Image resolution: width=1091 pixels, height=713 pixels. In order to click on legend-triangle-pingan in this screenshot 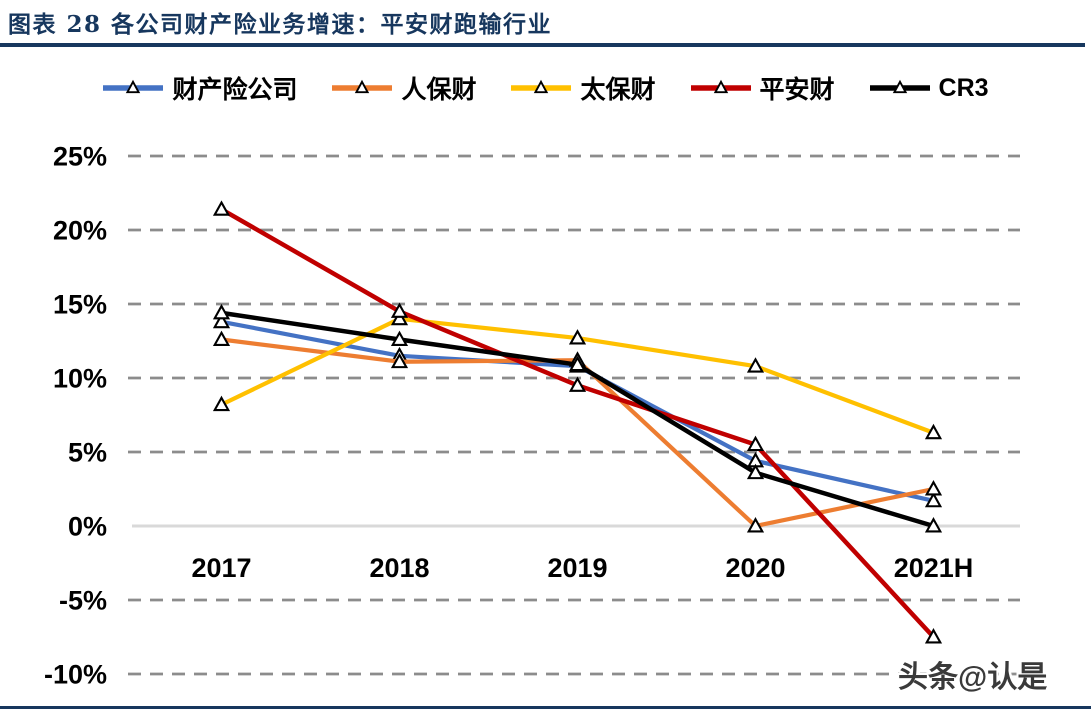, I will do `click(720, 86)`.